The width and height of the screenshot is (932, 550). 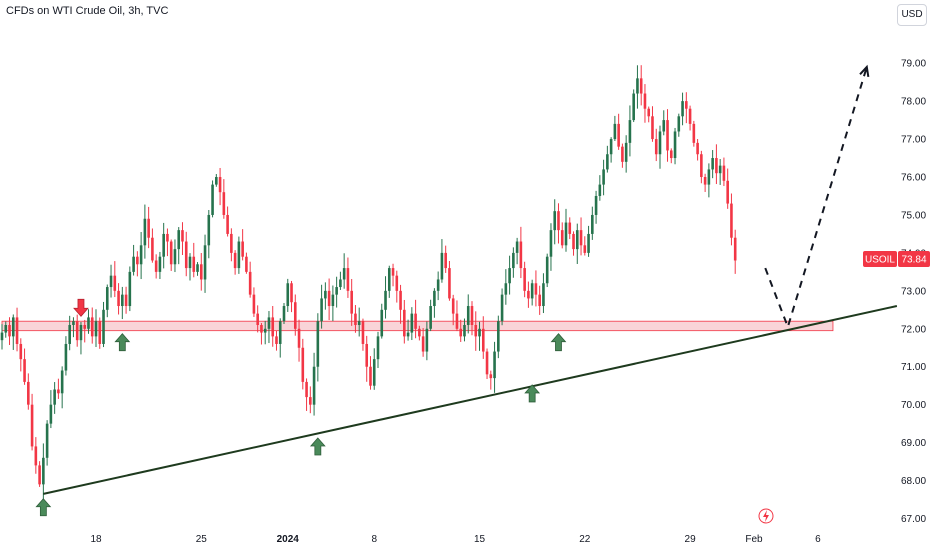 I want to click on price-tick-label: 68.00, so click(x=913, y=481).